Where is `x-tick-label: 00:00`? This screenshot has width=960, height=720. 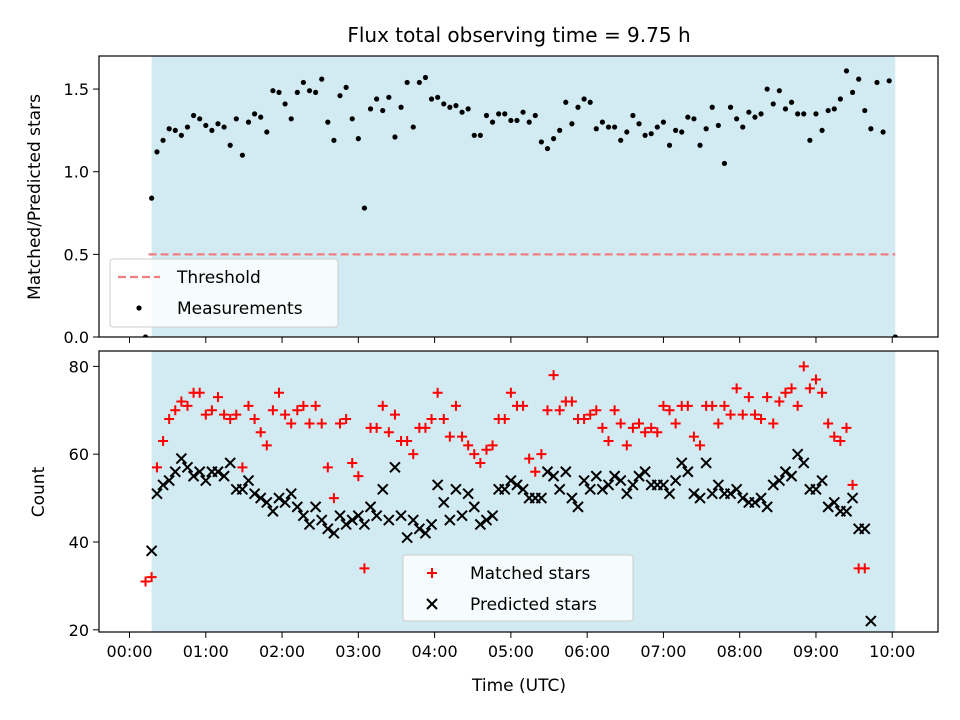
x-tick-label: 00:00 is located at coordinates (129, 651).